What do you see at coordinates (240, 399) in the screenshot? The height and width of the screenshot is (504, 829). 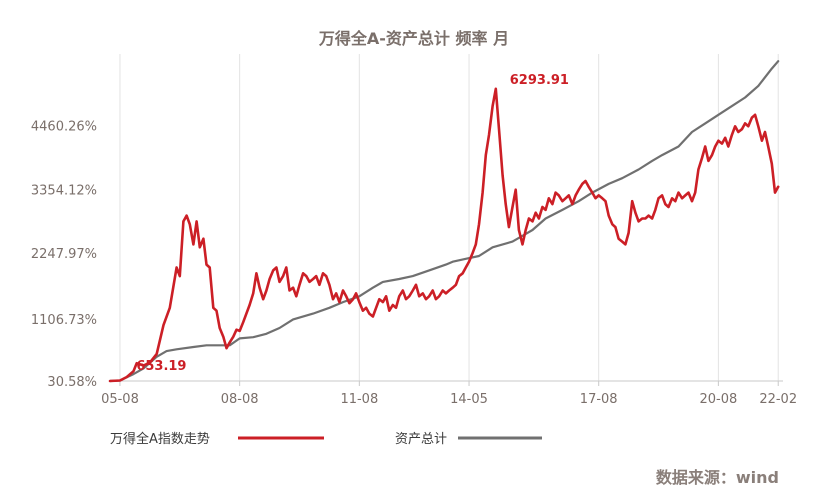 I see `x-tick-label: 08-08` at bounding box center [240, 399].